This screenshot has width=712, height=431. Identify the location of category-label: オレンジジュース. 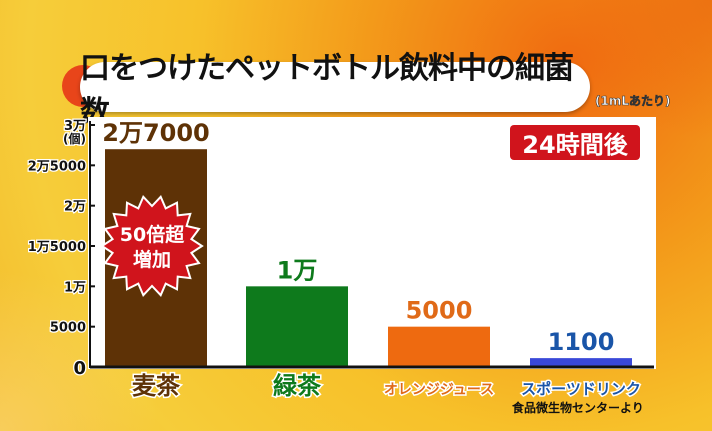
(439, 390).